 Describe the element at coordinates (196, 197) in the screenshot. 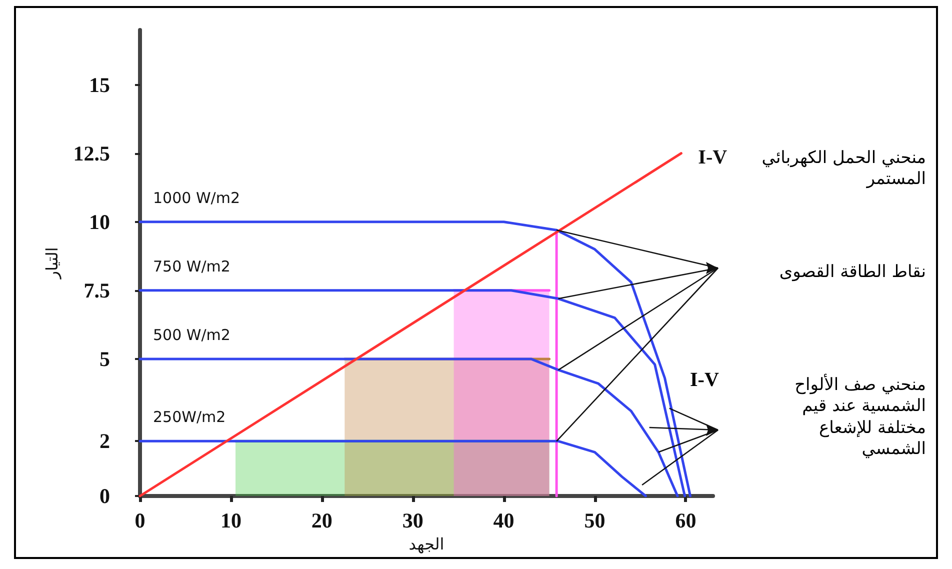

I see `series-label: 1000 W/m2` at that location.